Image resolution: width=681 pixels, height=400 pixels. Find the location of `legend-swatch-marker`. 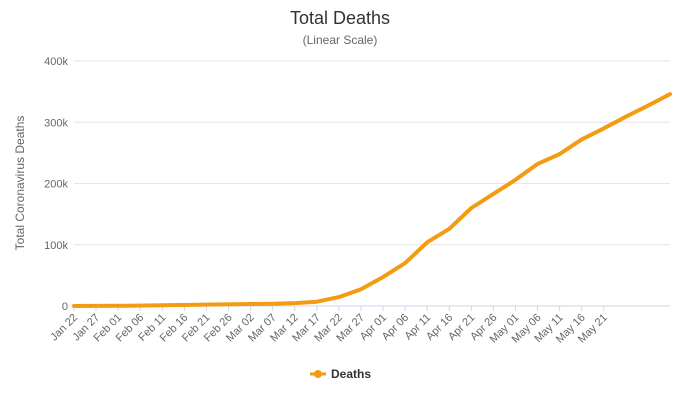

legend-swatch-marker is located at coordinates (318, 374).